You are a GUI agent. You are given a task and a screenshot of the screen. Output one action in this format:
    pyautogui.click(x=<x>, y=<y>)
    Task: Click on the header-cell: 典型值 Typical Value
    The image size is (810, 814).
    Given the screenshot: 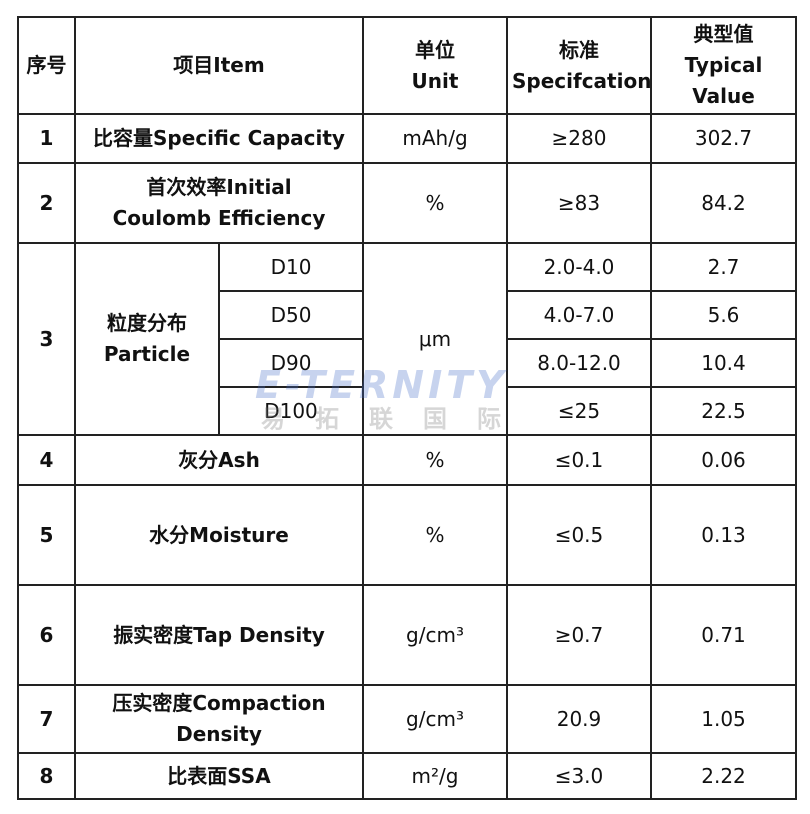 What is the action you would take?
    pyautogui.click(x=723, y=65)
    